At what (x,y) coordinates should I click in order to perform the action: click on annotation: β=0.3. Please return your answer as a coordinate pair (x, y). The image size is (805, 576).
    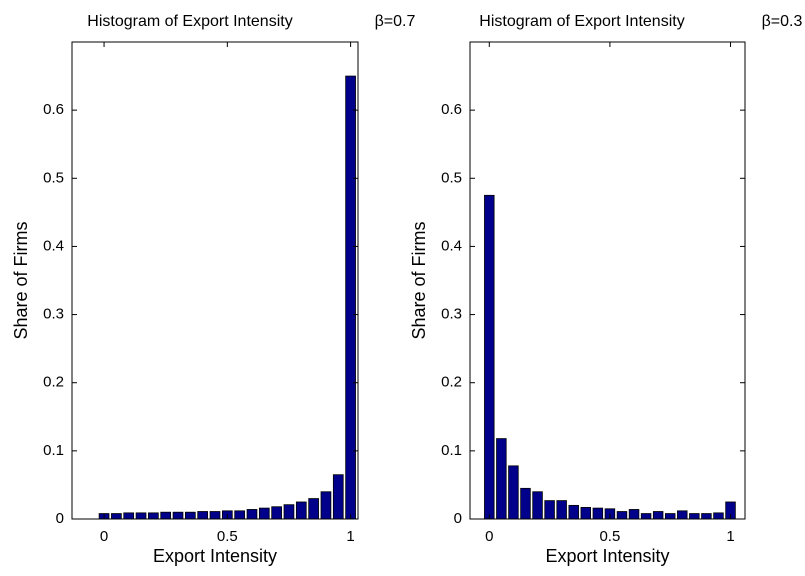
    Looking at the image, I should click on (782, 21).